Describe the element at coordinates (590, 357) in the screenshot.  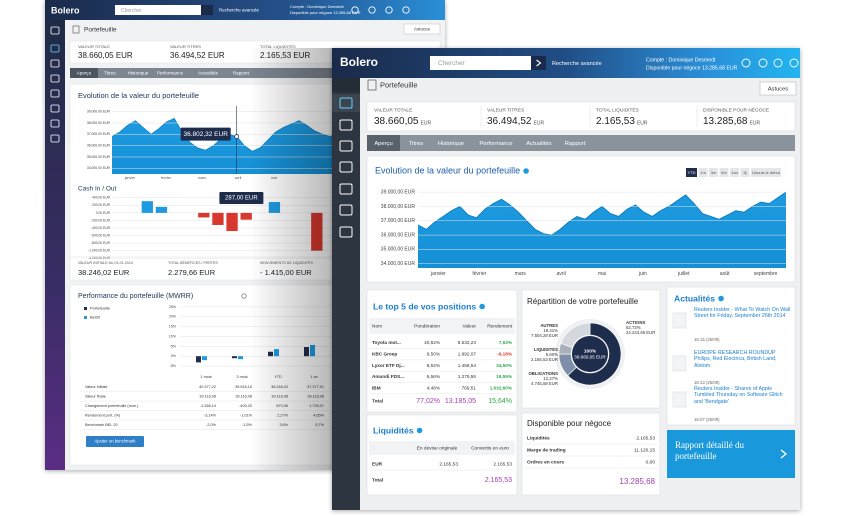
I see `donut-center-value: 38.660,05 EUR` at that location.